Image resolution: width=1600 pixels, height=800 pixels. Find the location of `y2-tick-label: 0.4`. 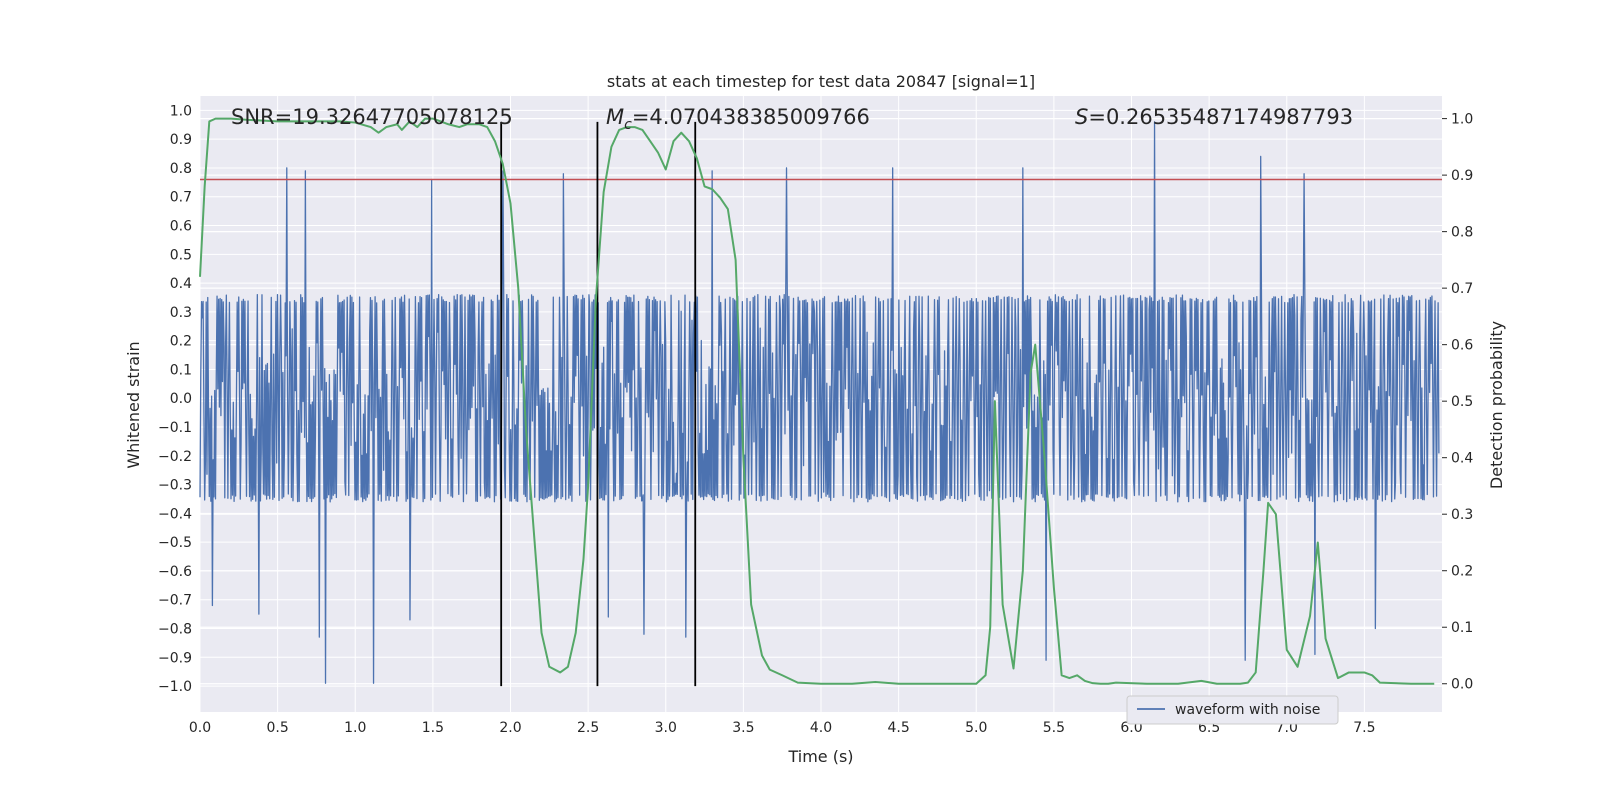

y2-tick-label: 0.4 is located at coordinates (1462, 459).